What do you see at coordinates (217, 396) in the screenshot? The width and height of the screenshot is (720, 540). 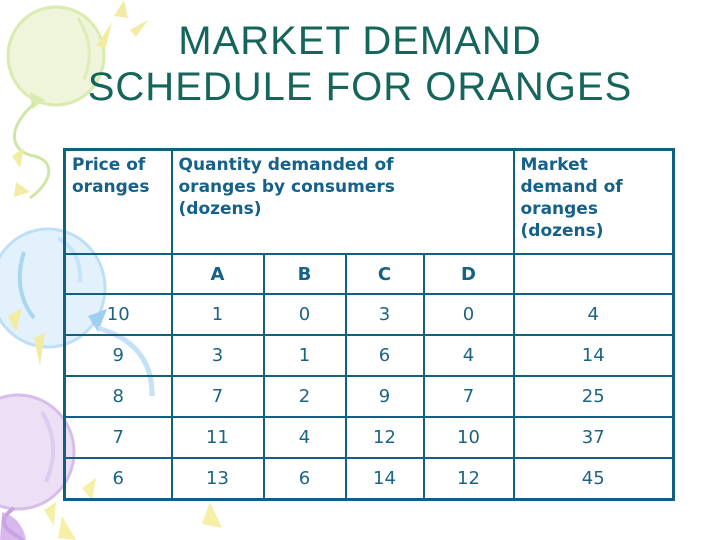 I see `consumer-a-cell: 7` at bounding box center [217, 396].